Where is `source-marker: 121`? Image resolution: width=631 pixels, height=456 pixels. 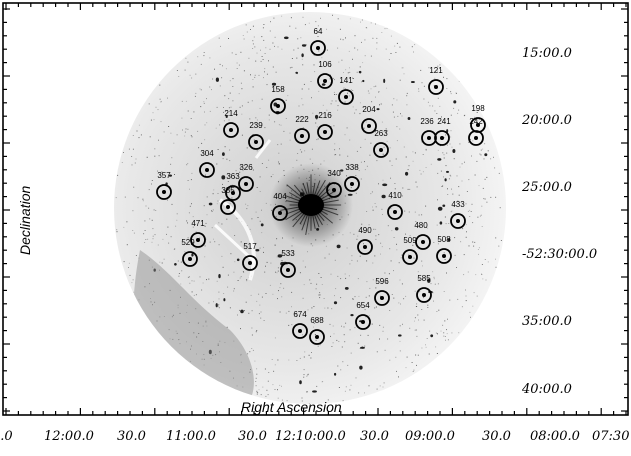 source-marker: 121 is located at coordinates (436, 80).